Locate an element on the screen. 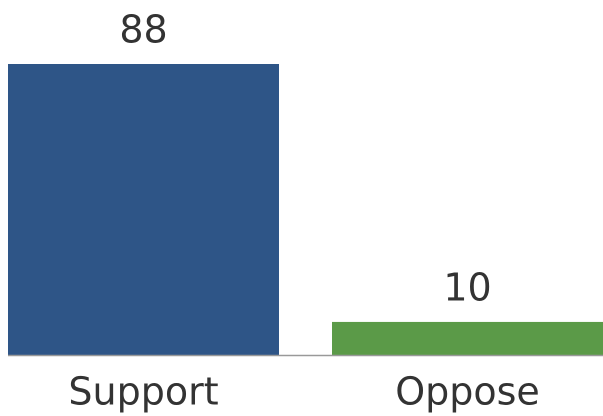 The height and width of the screenshot is (416, 603). x-tick-label: Oppose is located at coordinates (467, 392).